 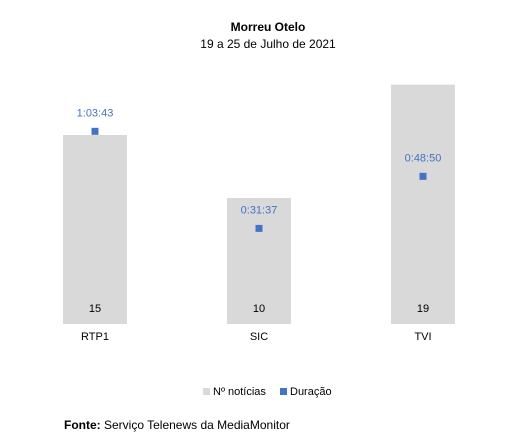 What do you see at coordinates (423, 204) in the screenshot?
I see `bar-tvi` at bounding box center [423, 204].